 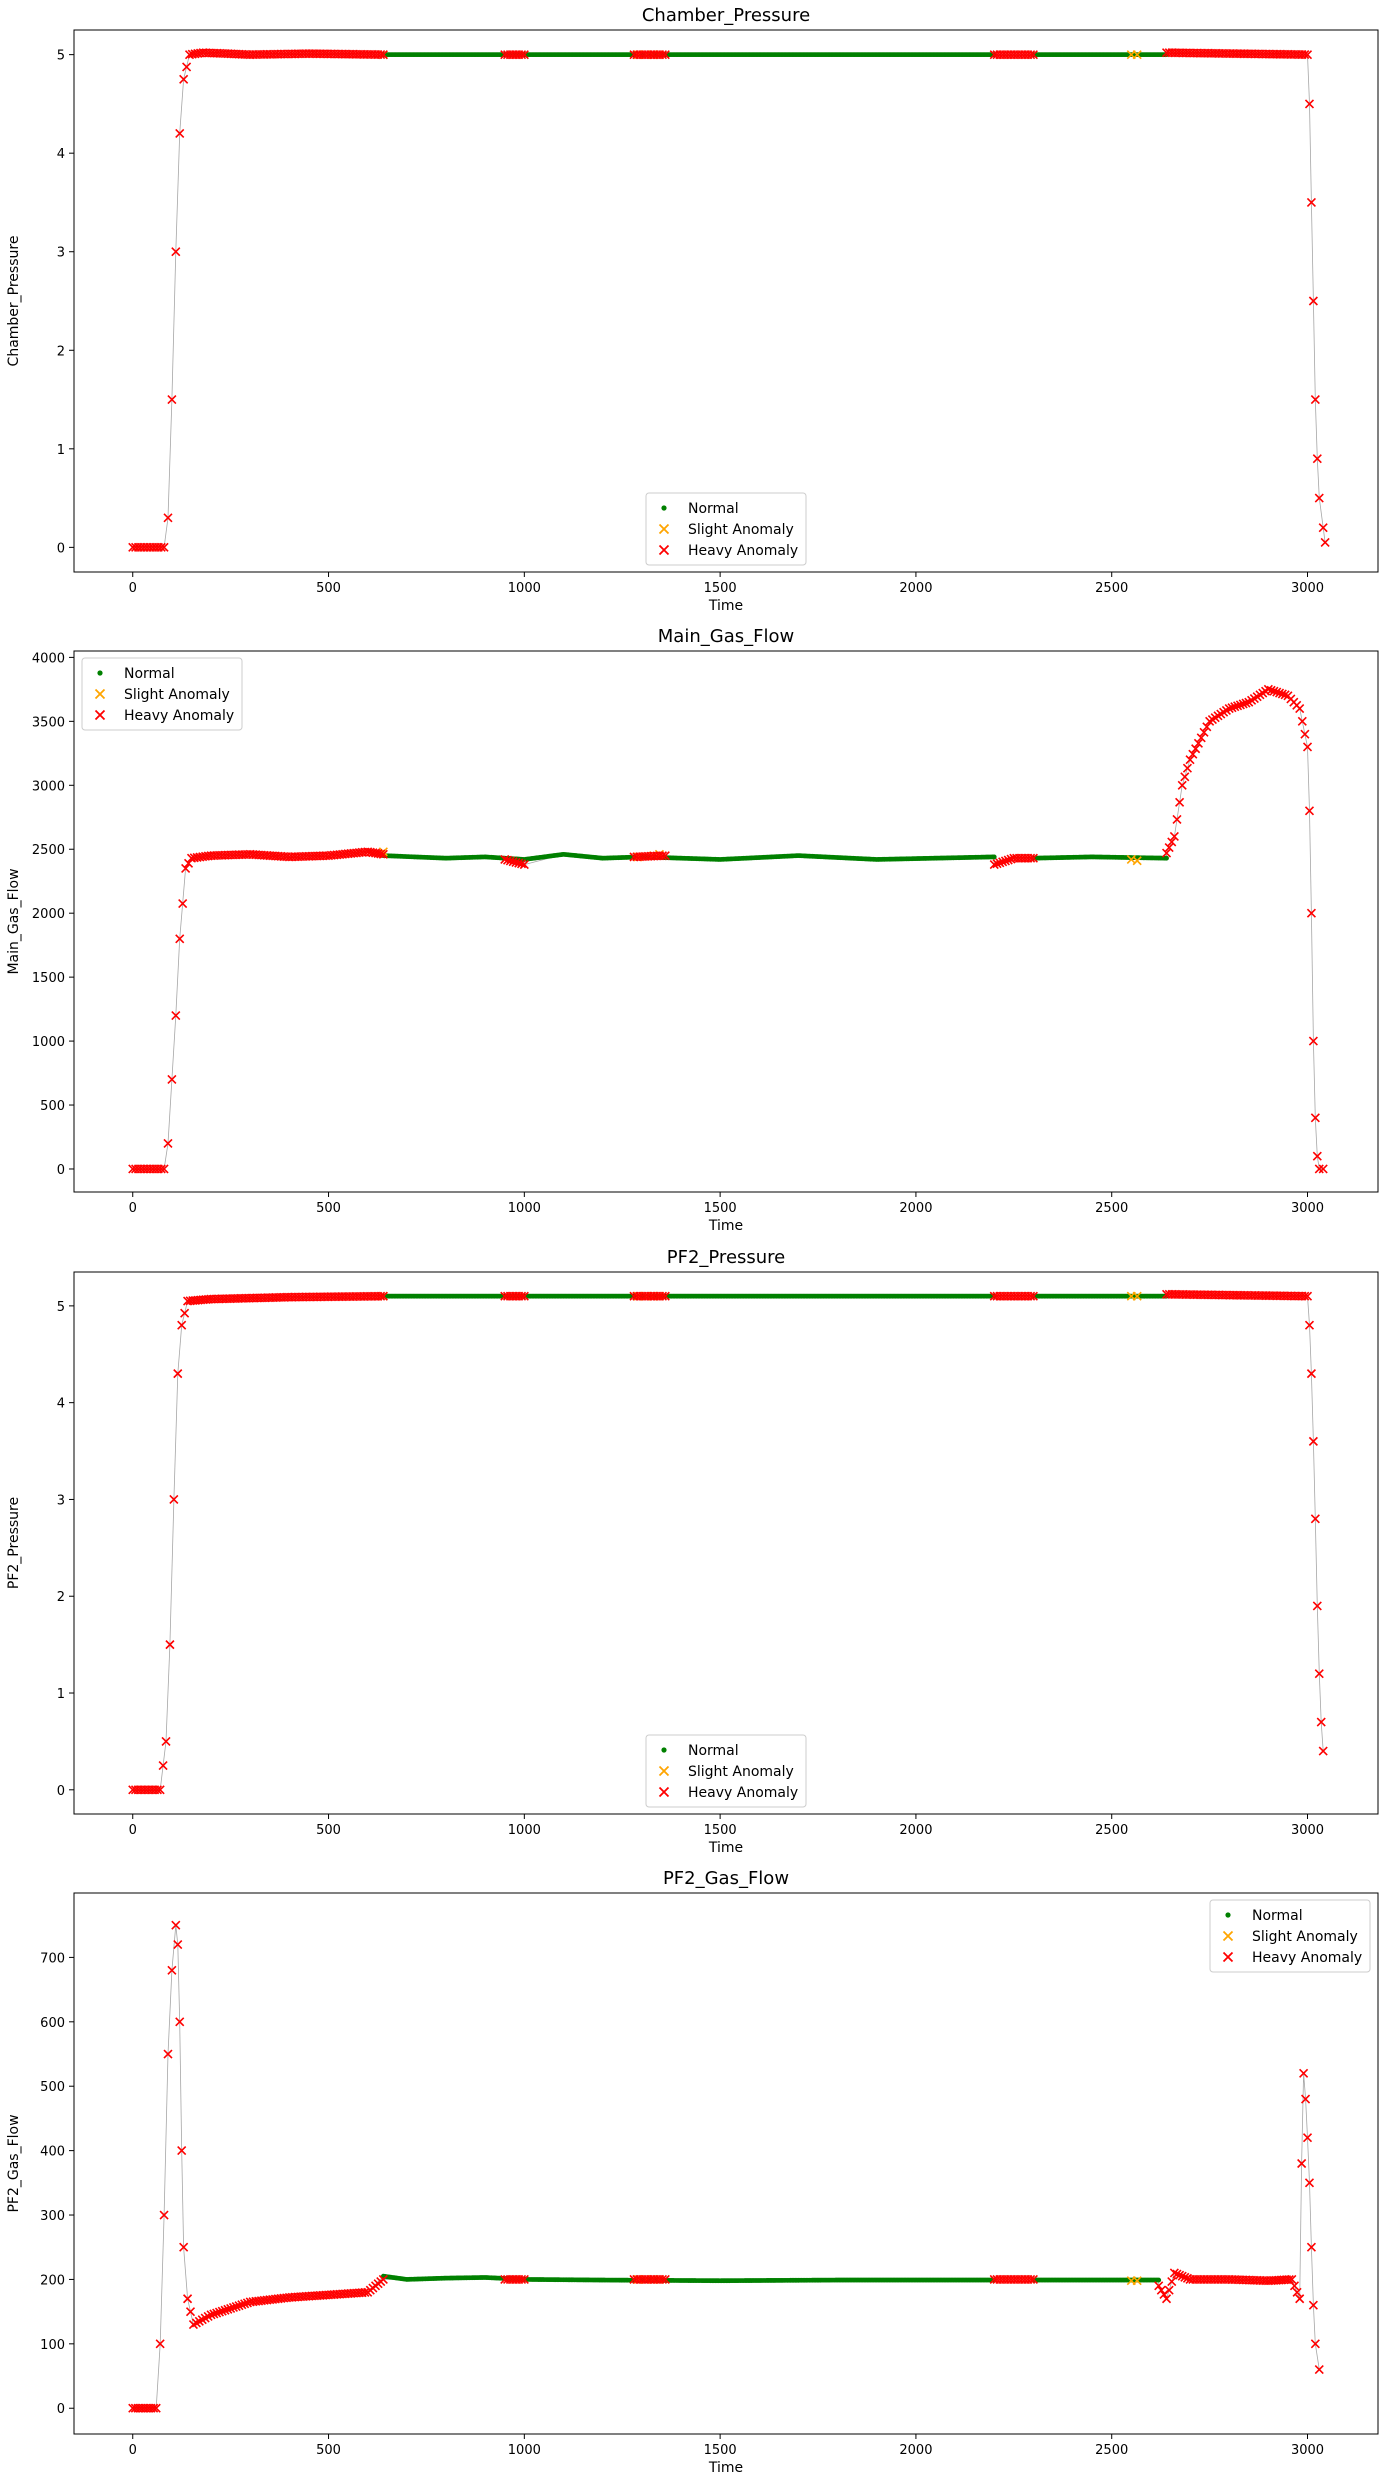 What do you see at coordinates (48, 722) in the screenshot?
I see `y-tick-label: 3500` at bounding box center [48, 722].